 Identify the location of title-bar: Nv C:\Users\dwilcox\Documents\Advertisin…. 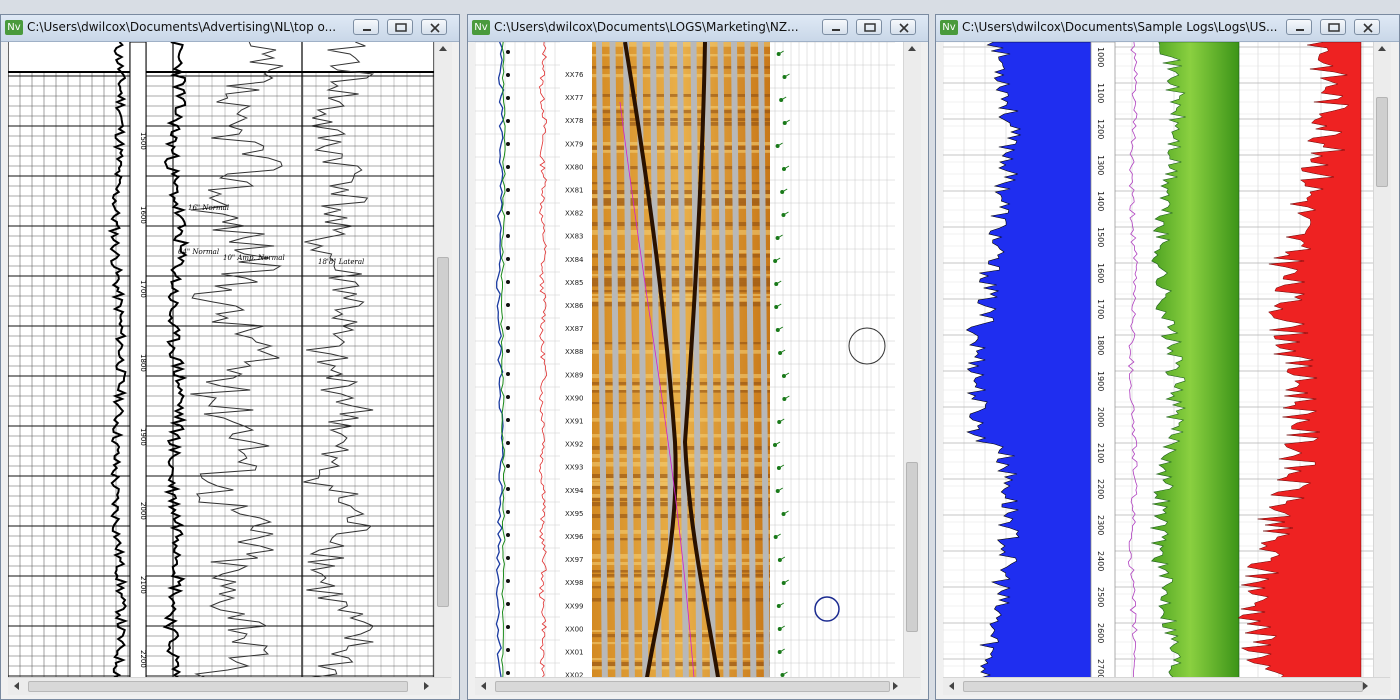
(230, 28).